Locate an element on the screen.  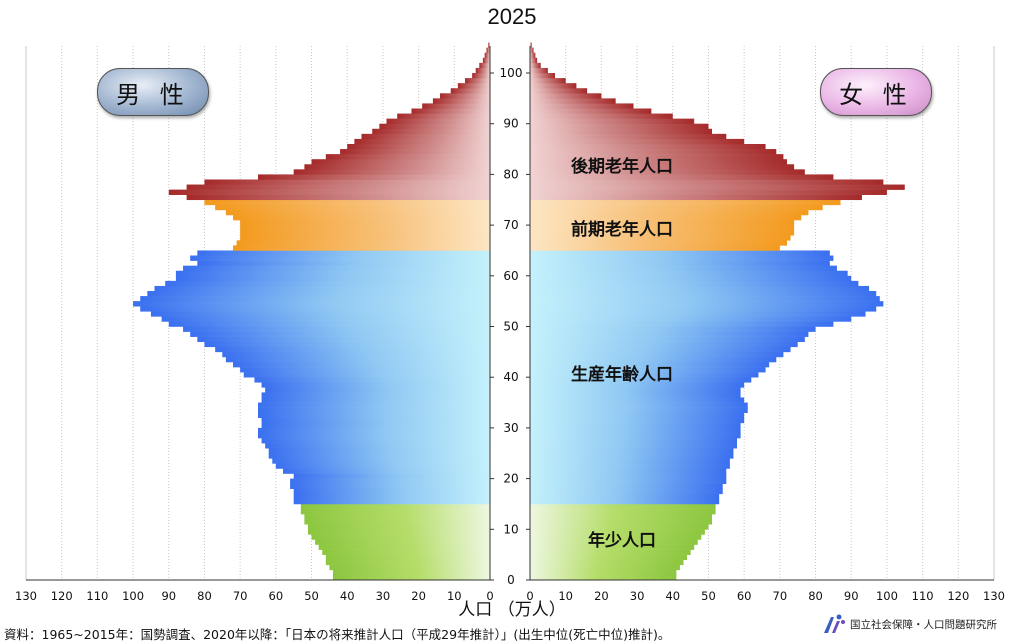
x-tick-label: 50 is located at coordinates (708, 596).